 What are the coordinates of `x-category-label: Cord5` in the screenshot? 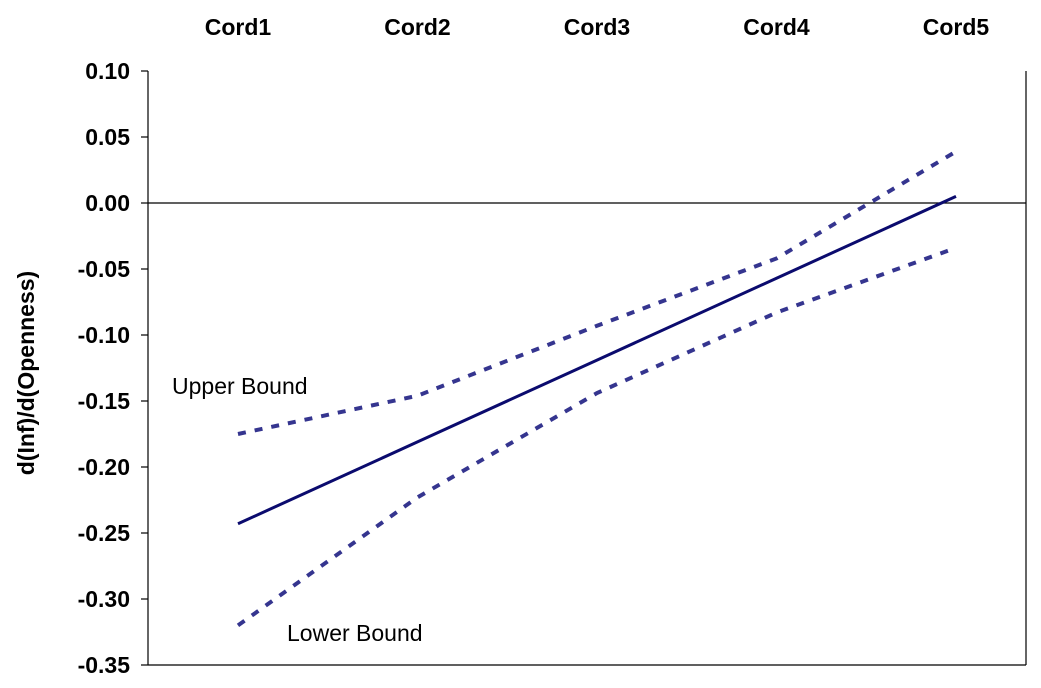 It's located at (956, 27).